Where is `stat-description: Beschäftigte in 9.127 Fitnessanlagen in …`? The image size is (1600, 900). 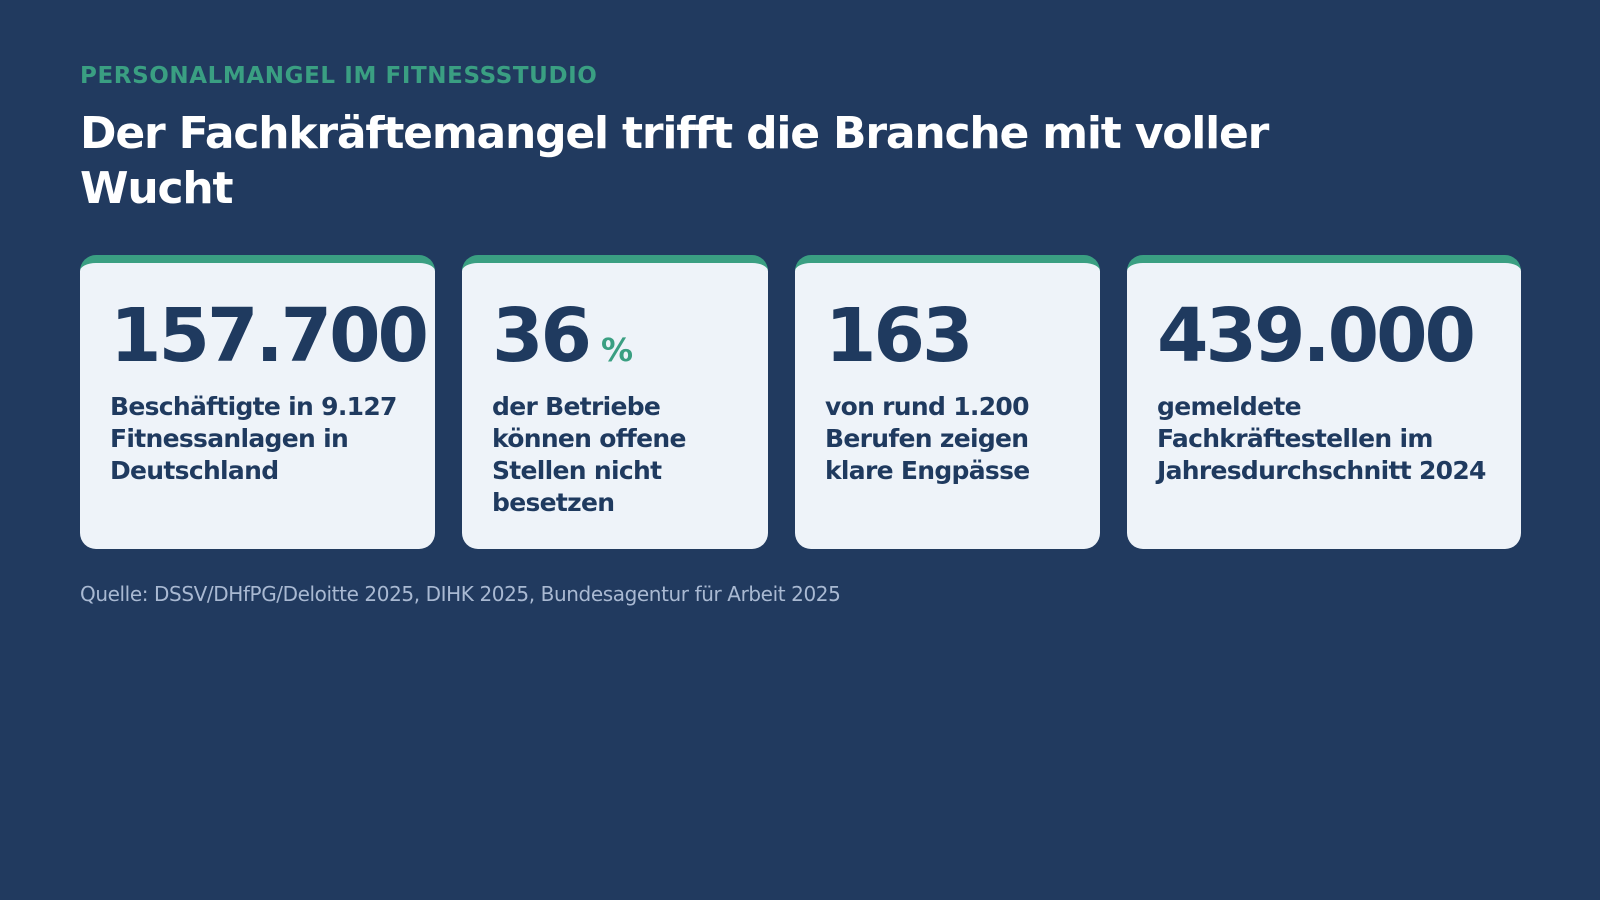
stat-description: Beschäftigte in 9.127 Fitnessanlagen in … is located at coordinates (253, 438).